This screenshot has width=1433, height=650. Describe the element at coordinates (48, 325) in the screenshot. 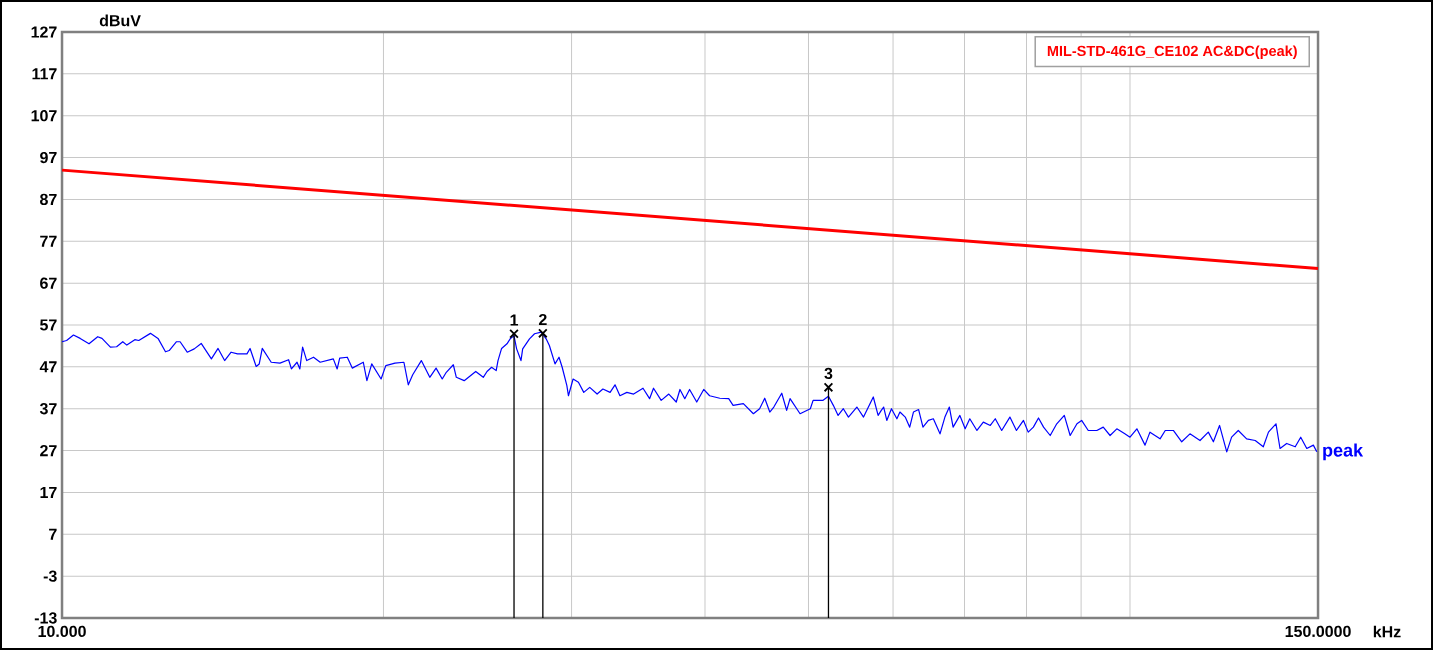

I see `y-tick-label: 57` at that location.